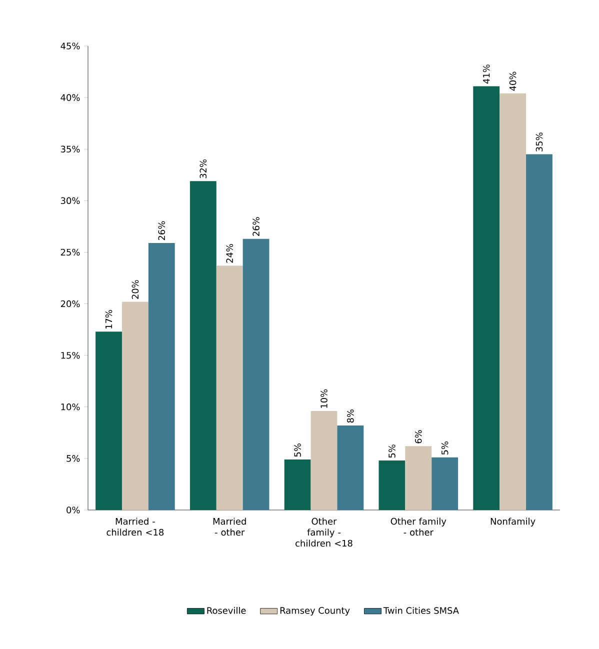 Image resolution: width=599 pixels, height=649 pixels. Describe the element at coordinates (350, 416) in the screenshot. I see `data-label: 8%` at that location.